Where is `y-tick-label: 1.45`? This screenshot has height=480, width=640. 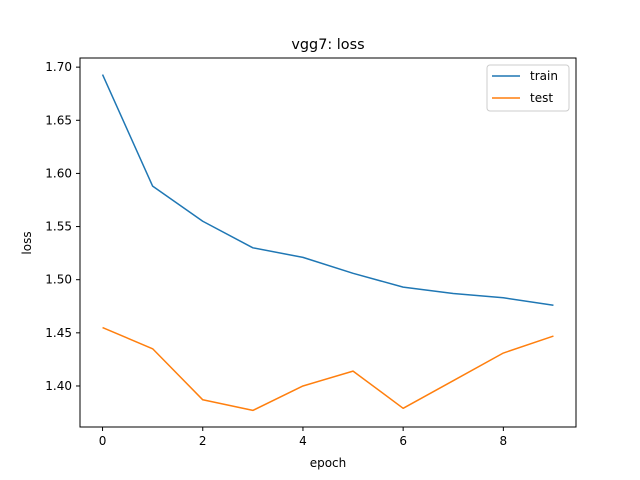 y-tick-label: 1.45 is located at coordinates (58, 333).